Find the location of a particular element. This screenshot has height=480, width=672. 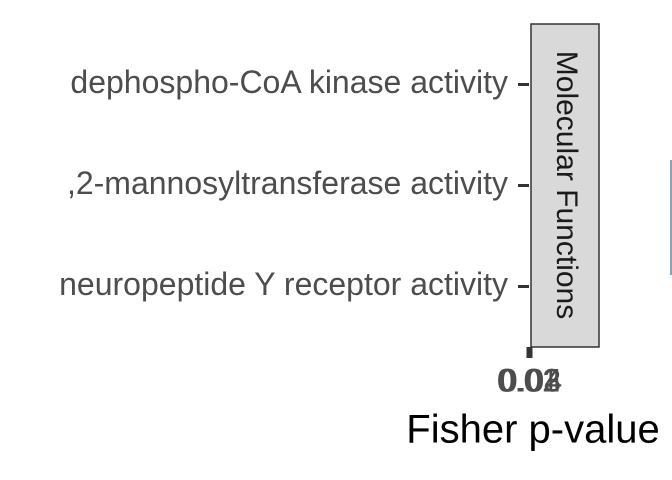

x-tick-label: 0.04 is located at coordinates (531, 380).